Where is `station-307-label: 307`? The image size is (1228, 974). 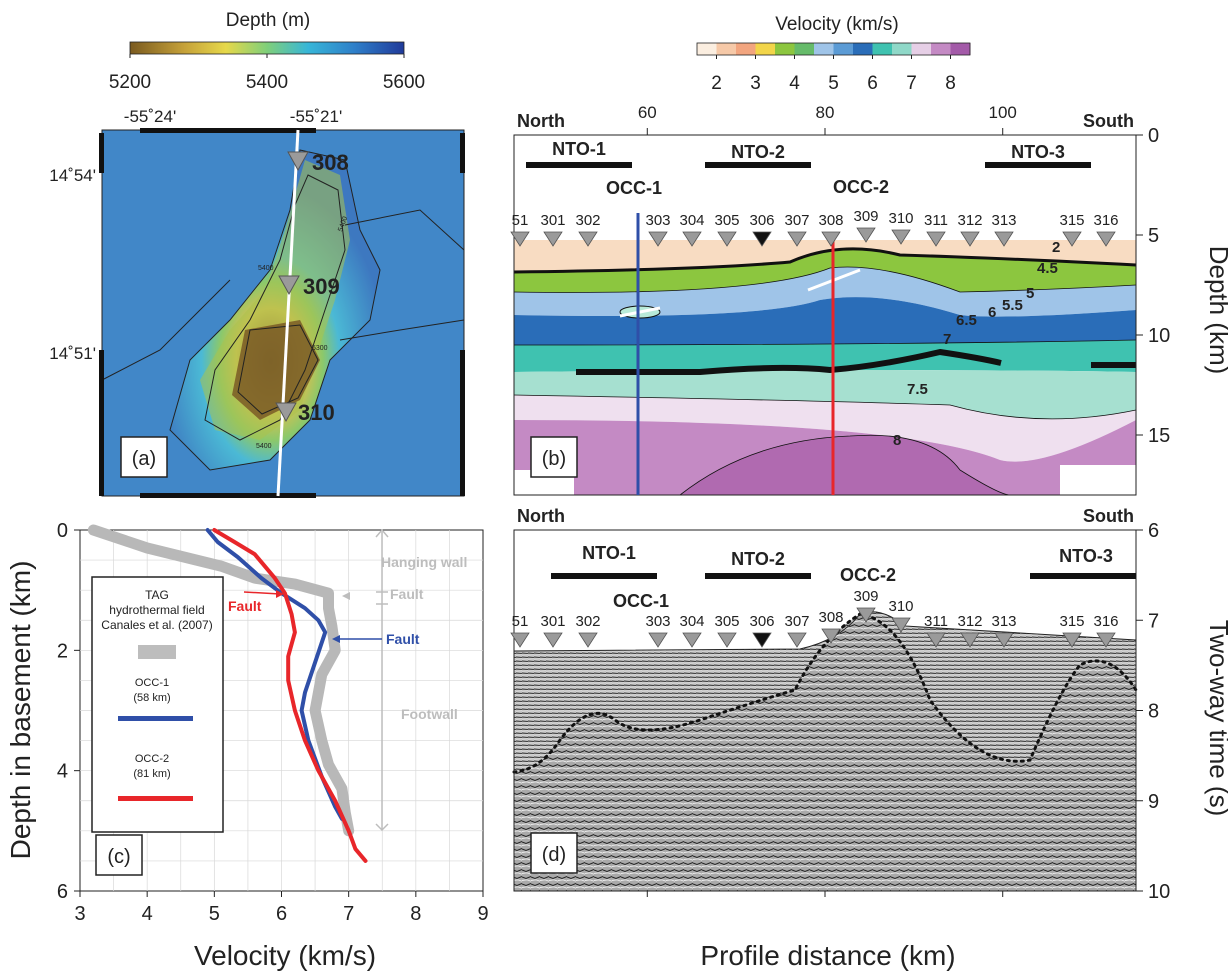
station-307-label: 307 is located at coordinates (796, 220).